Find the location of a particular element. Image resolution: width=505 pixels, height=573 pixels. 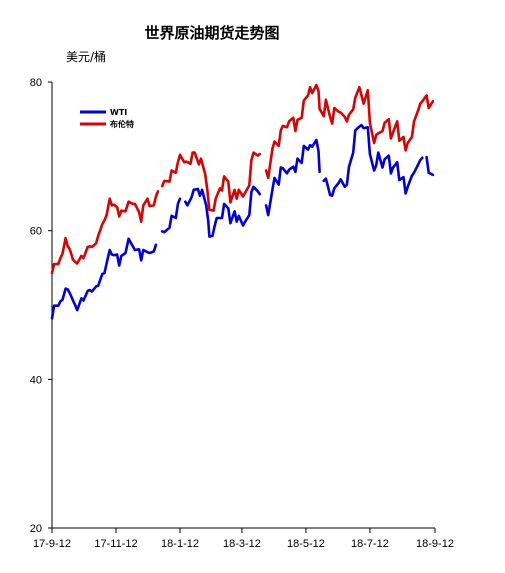

x-tick-label: 18-9-12 is located at coordinates (435, 544).